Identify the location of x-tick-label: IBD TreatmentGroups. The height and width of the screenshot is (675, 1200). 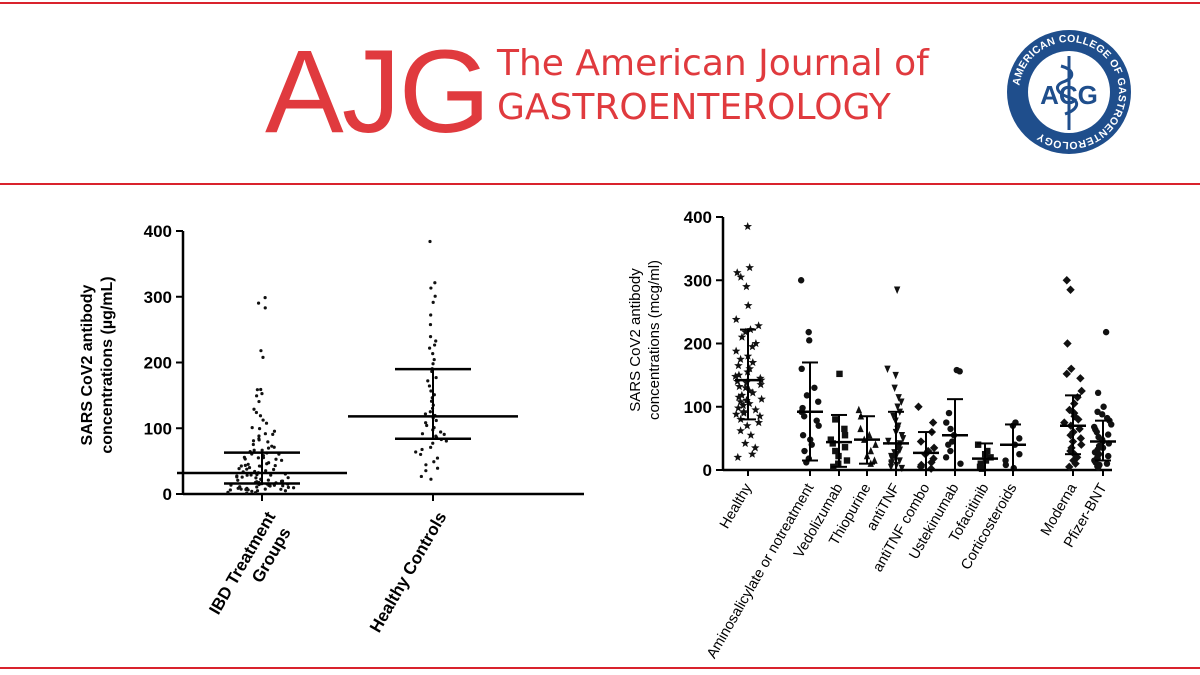
(251, 568).